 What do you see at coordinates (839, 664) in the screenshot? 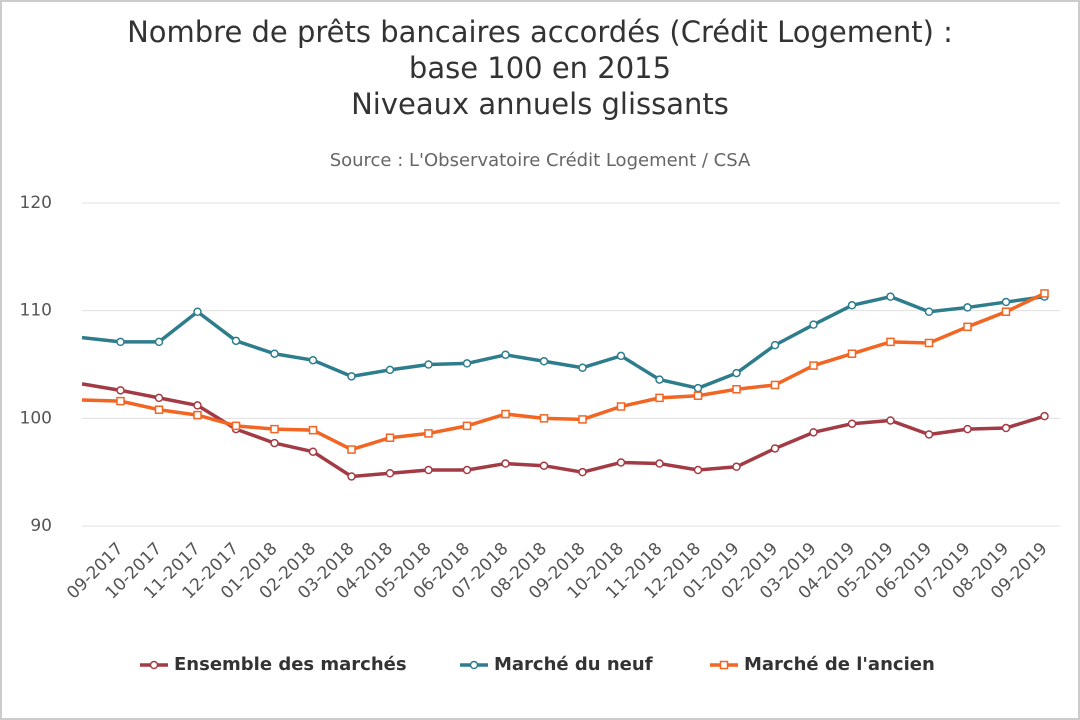
I see `legend-label: Marché de l'ancien` at bounding box center [839, 664].